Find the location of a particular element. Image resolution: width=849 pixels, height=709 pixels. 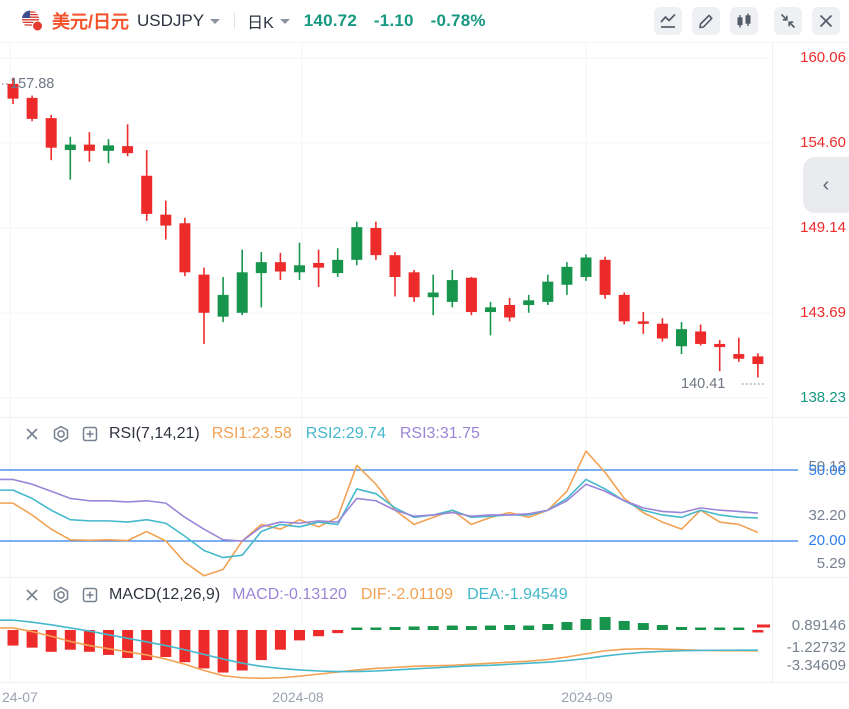

line-chart-icon is located at coordinates (668, 20).